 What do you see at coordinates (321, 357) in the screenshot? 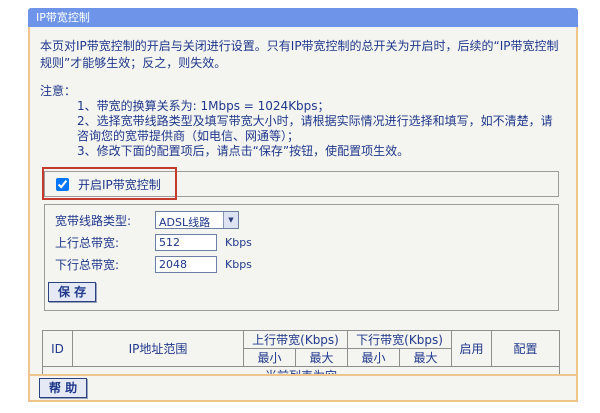
I see `col-header-up-max: 最大` at bounding box center [321, 357].